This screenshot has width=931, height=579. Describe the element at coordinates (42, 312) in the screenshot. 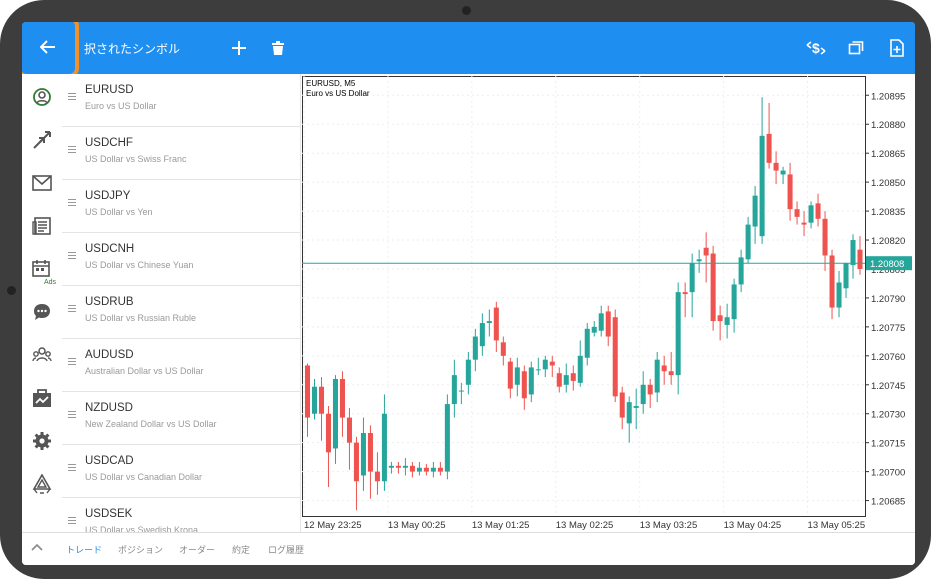

I see `chat-icon` at that location.